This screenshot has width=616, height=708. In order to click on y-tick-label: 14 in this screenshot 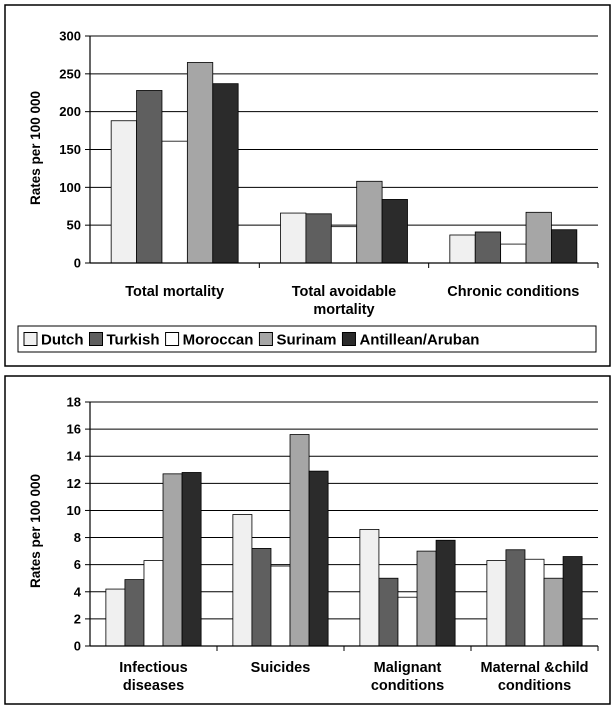, I will do `click(74, 456)`.